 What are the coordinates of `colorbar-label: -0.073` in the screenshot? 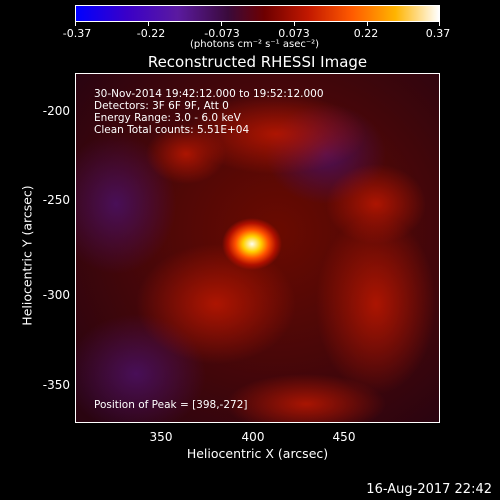 It's located at (222, 33).